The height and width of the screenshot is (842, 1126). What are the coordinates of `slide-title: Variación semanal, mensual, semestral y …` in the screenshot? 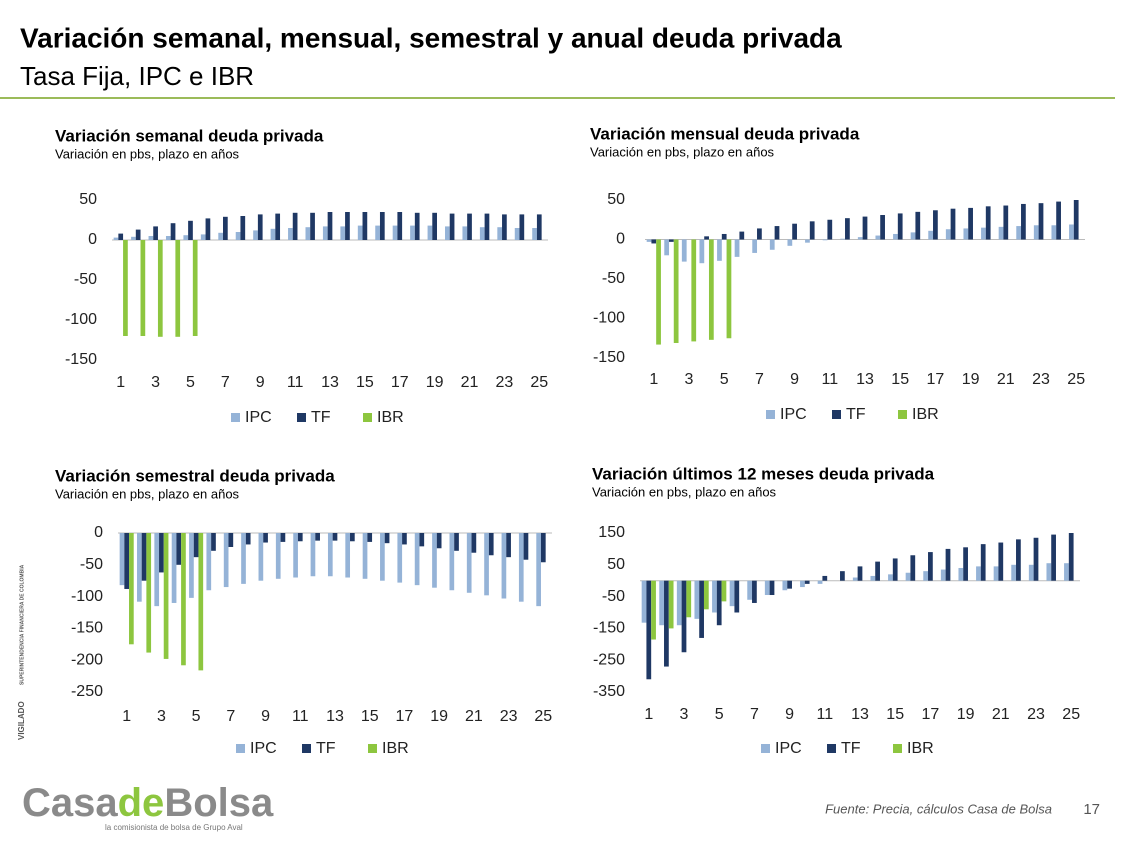 It's located at (431, 37).